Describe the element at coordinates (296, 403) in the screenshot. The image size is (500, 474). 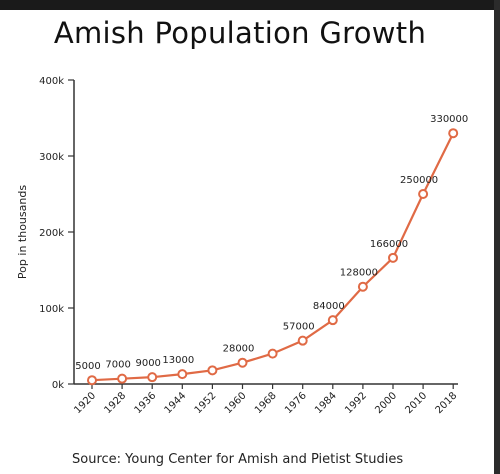
I see `x-tick-label: 1976` at that location.